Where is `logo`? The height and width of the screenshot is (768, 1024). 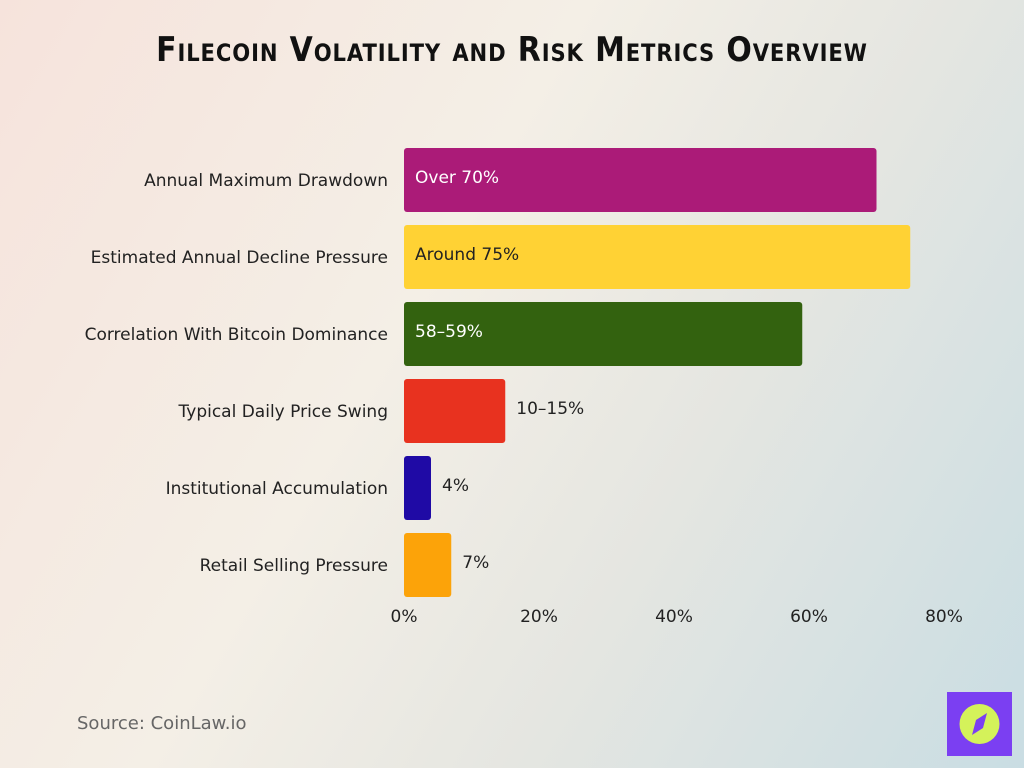
logo is located at coordinates (979, 724).